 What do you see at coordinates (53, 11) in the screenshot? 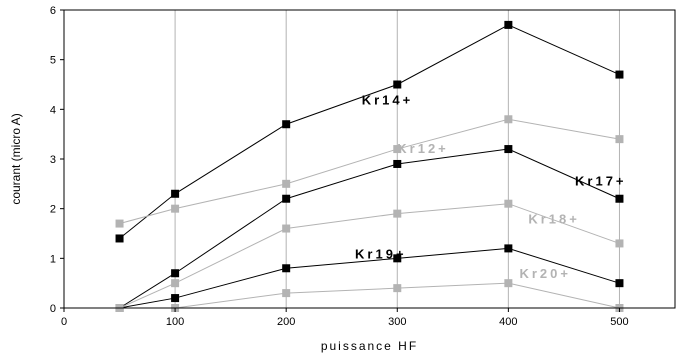
I see `y-tick-label: 6` at bounding box center [53, 11].